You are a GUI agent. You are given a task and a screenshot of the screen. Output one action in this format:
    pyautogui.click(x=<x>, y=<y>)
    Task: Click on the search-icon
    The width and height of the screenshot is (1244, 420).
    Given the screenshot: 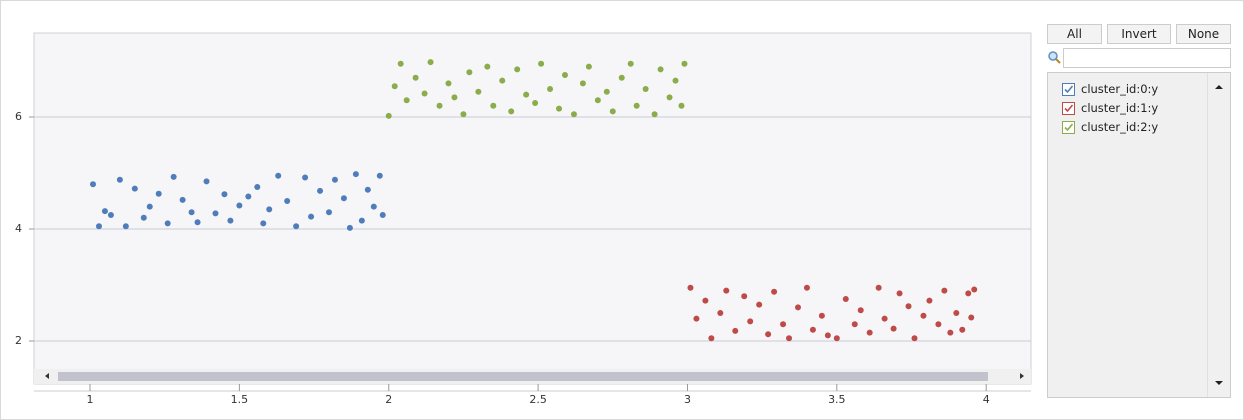 What is the action you would take?
    pyautogui.click(x=1054, y=57)
    